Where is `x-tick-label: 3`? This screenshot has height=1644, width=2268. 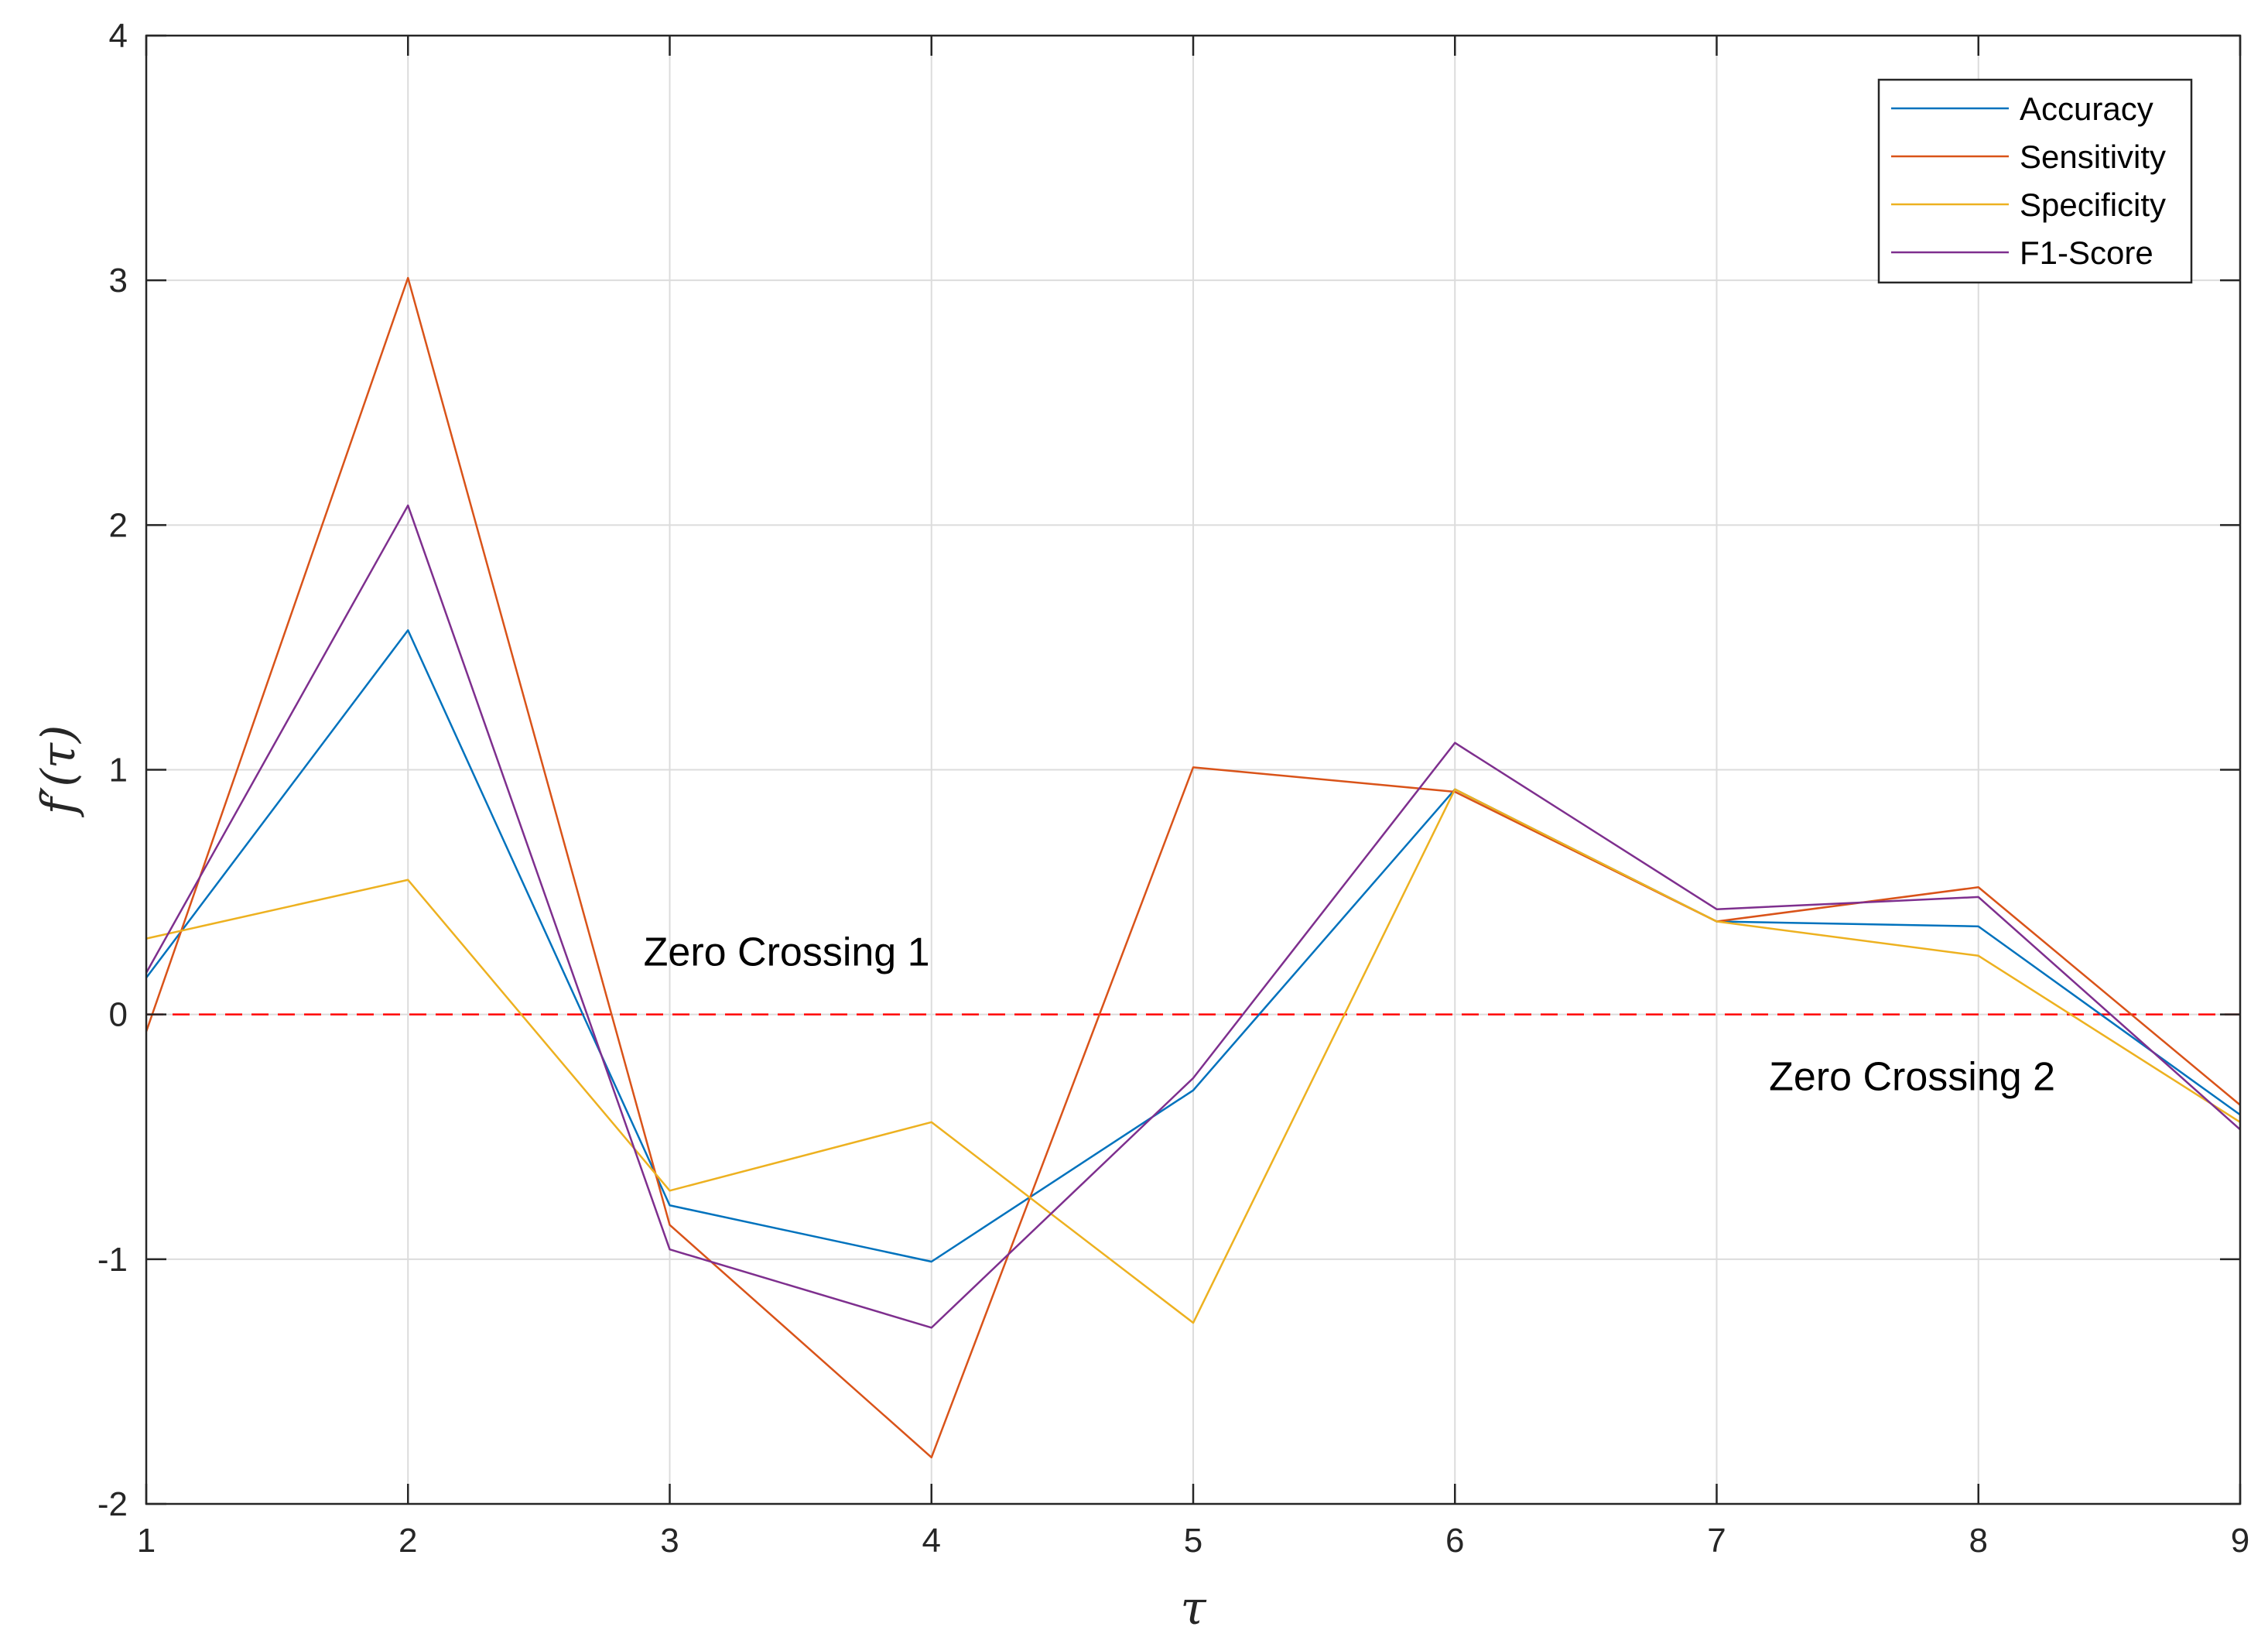 x-tick-label: 3 is located at coordinates (669, 1541).